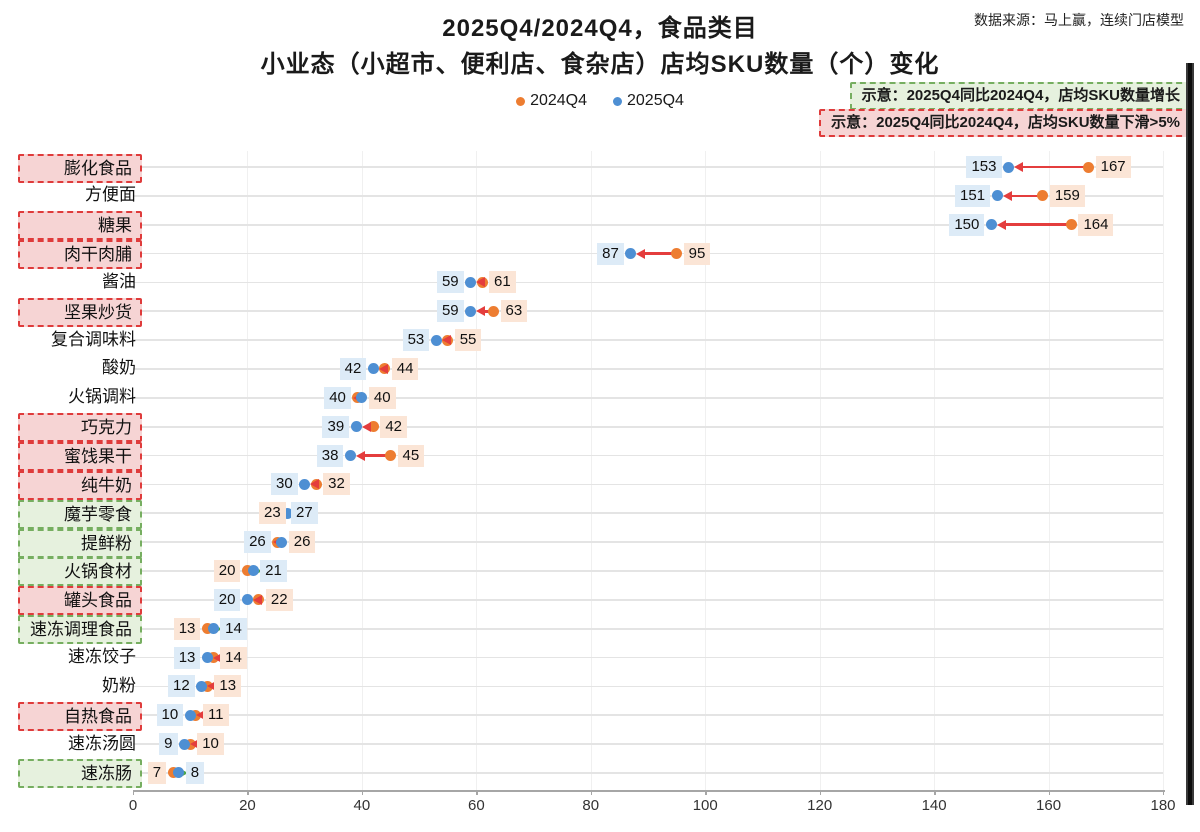 The width and height of the screenshot is (1200, 832). Describe the element at coordinates (187, 657) in the screenshot. I see `value-label-2025q4: 13` at that location.